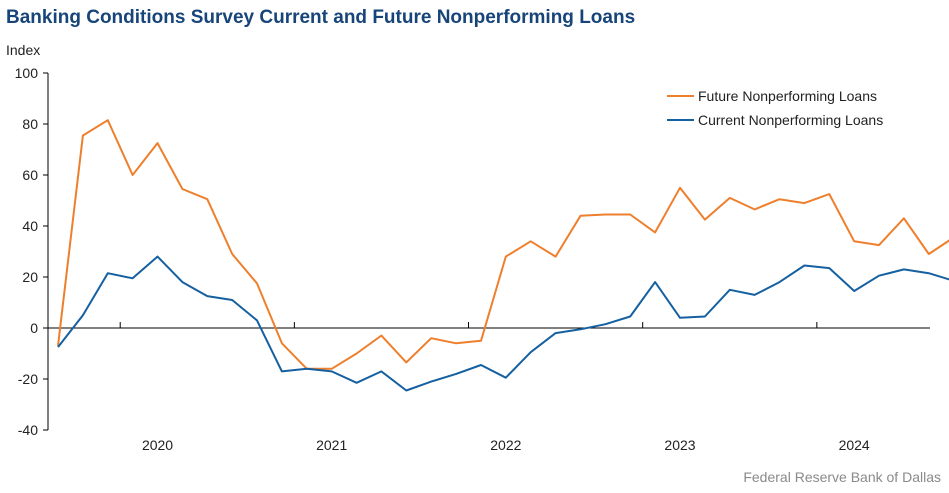 Image resolution: width=949 pixels, height=493 pixels. Describe the element at coordinates (28, 379) in the screenshot. I see `y-tick-label: -20` at that location.